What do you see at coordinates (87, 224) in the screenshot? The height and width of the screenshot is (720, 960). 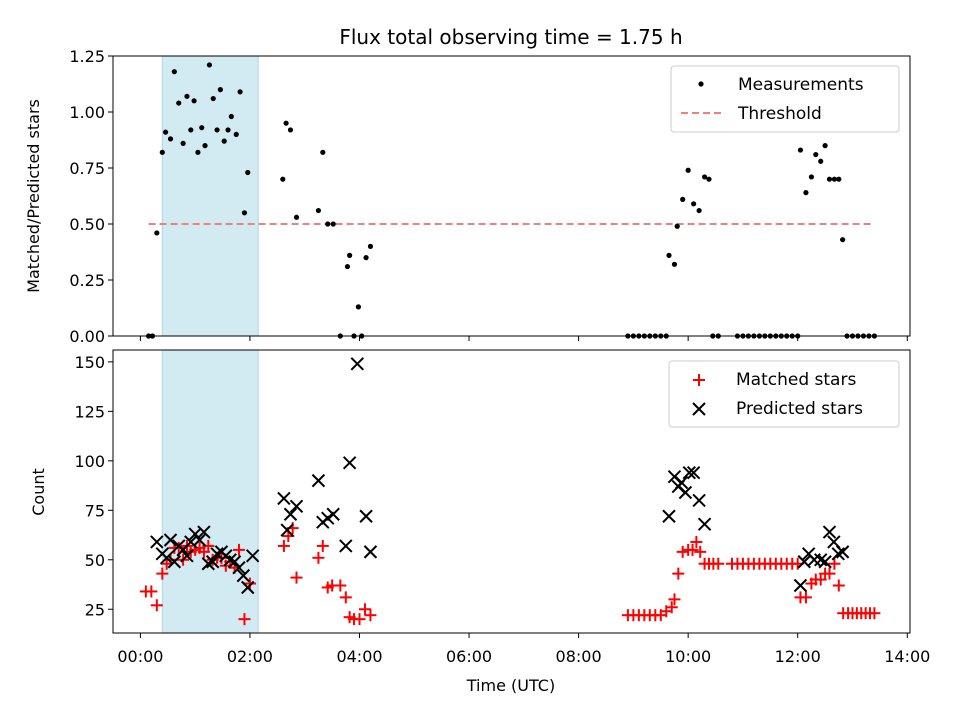 I see `y-tick-label: 0.50` at bounding box center [87, 224].